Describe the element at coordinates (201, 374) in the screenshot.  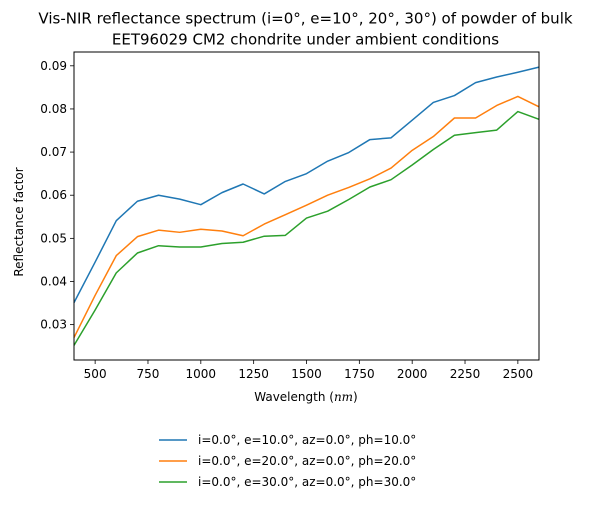
I see `x-tick-label: 1000` at that location.